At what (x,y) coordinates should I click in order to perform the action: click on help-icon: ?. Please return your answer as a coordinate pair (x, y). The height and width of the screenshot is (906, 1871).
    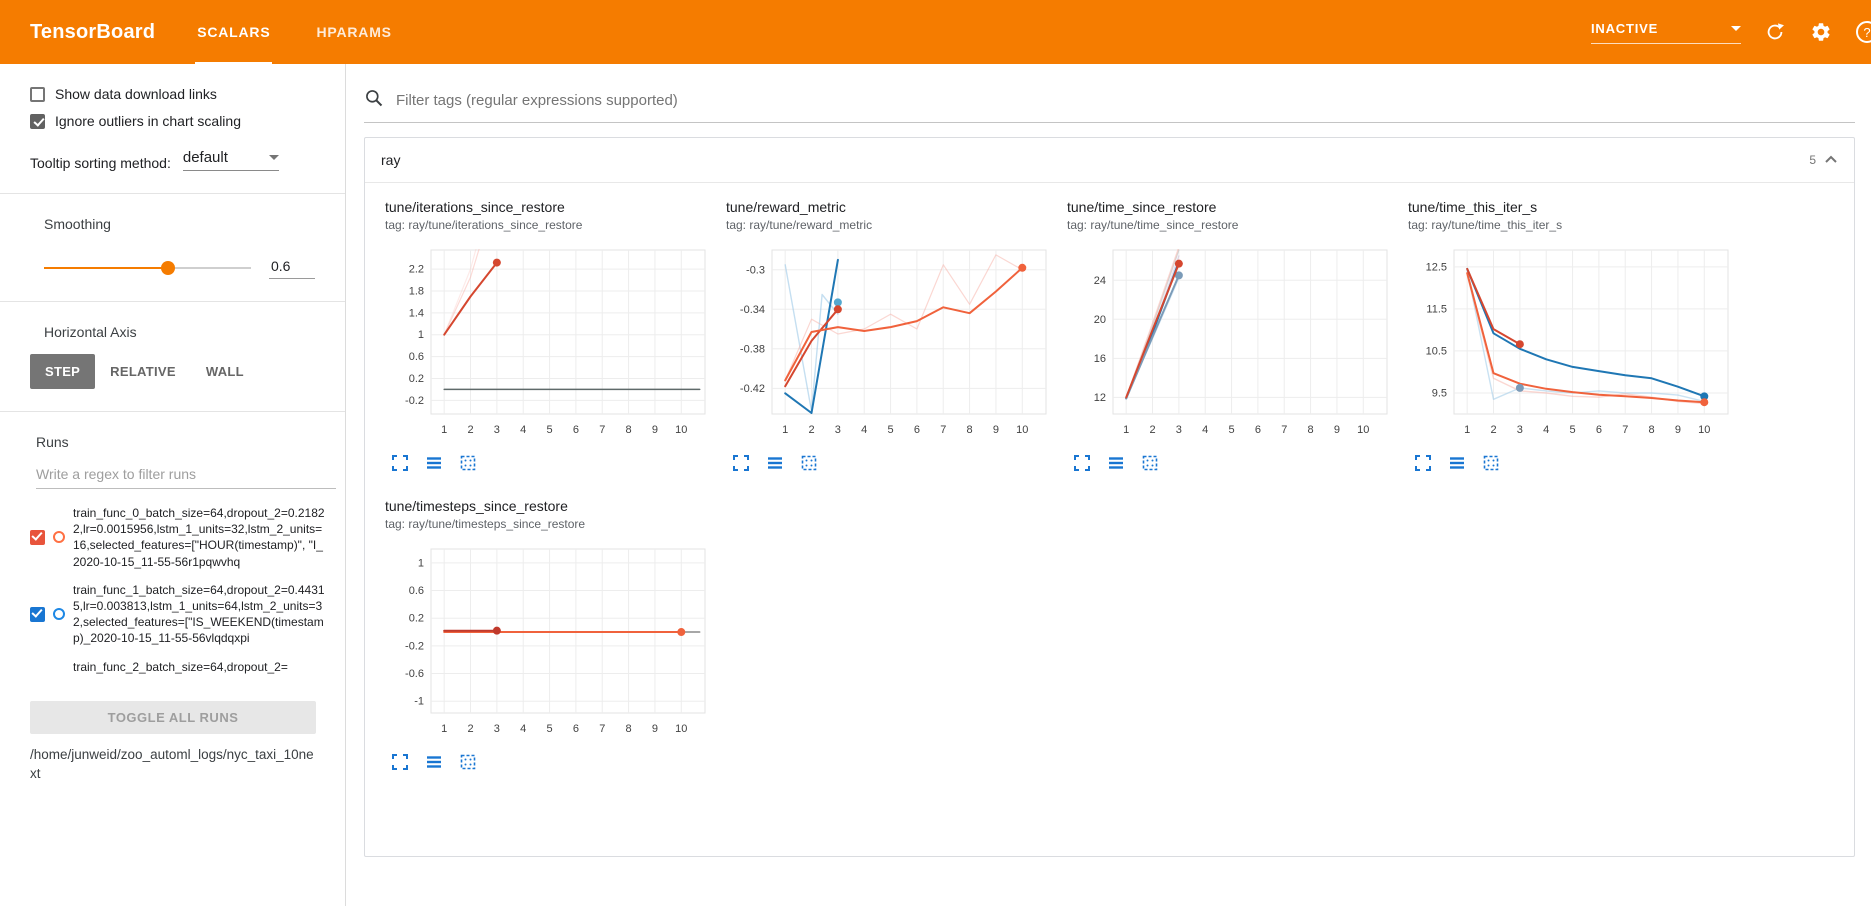
    Looking at the image, I should click on (1863, 32).